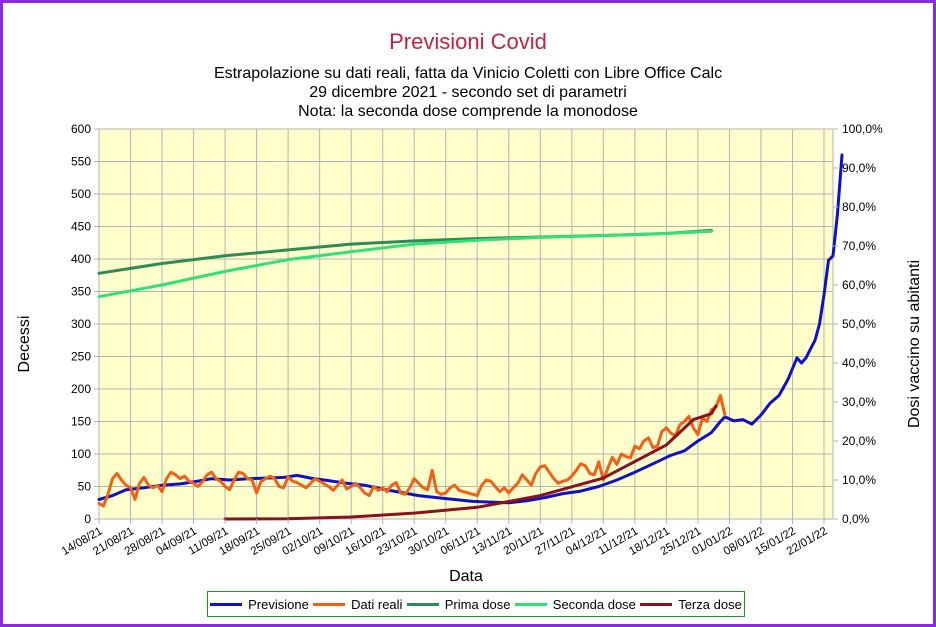  Describe the element at coordinates (859, 363) in the screenshot. I see `y2-tick-label: 40,0%` at that location.